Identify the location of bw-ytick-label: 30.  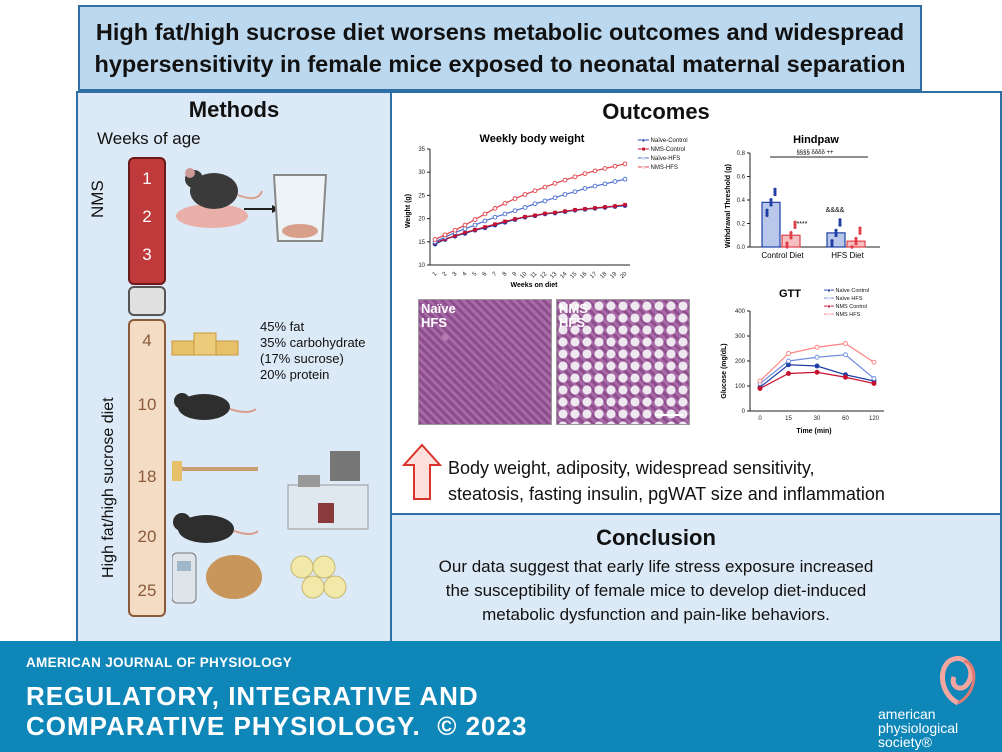
(421, 173).